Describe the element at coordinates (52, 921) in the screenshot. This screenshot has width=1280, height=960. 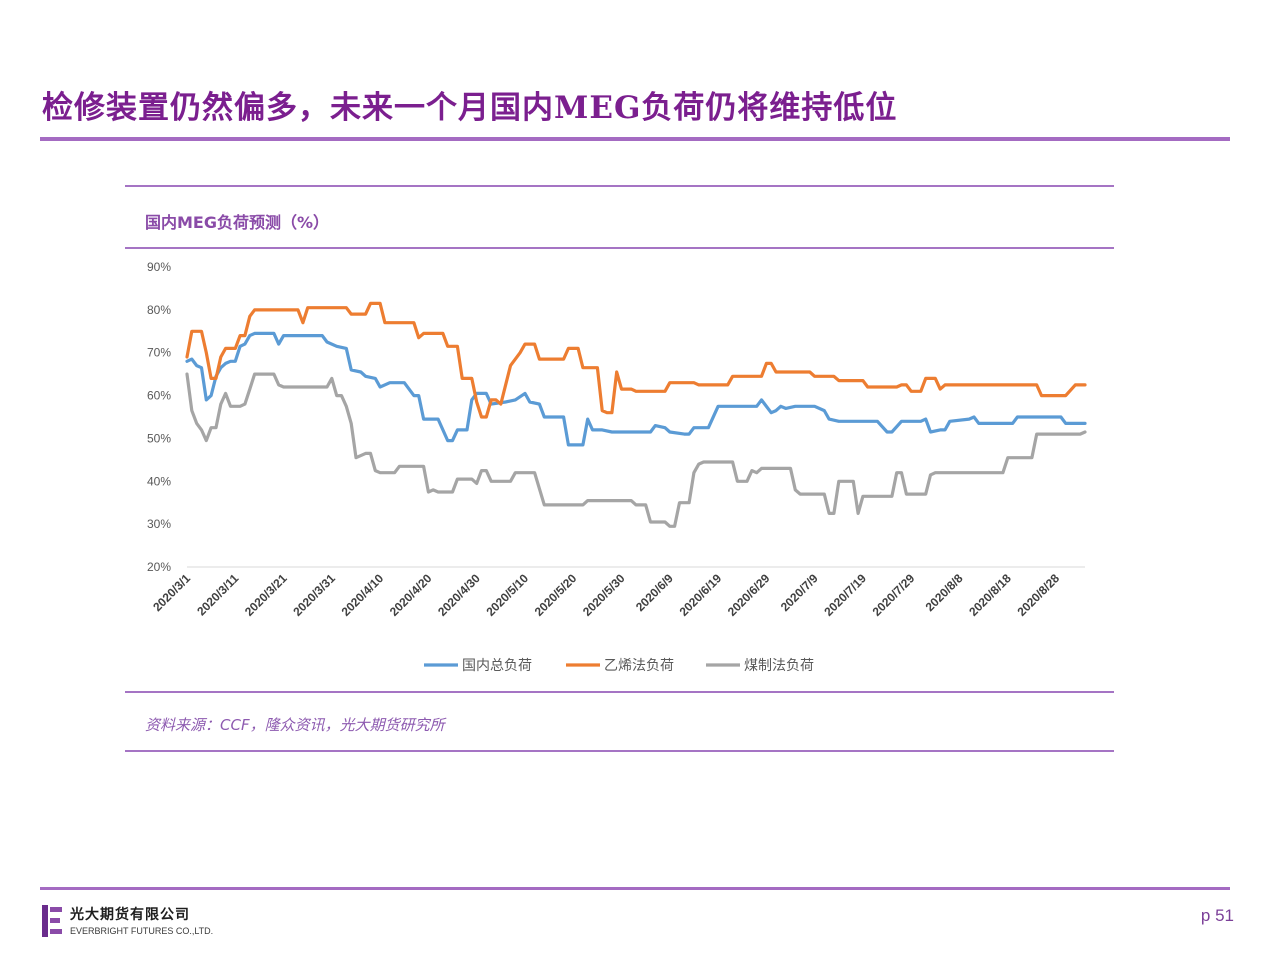
I see `everbright-logo-icon` at that location.